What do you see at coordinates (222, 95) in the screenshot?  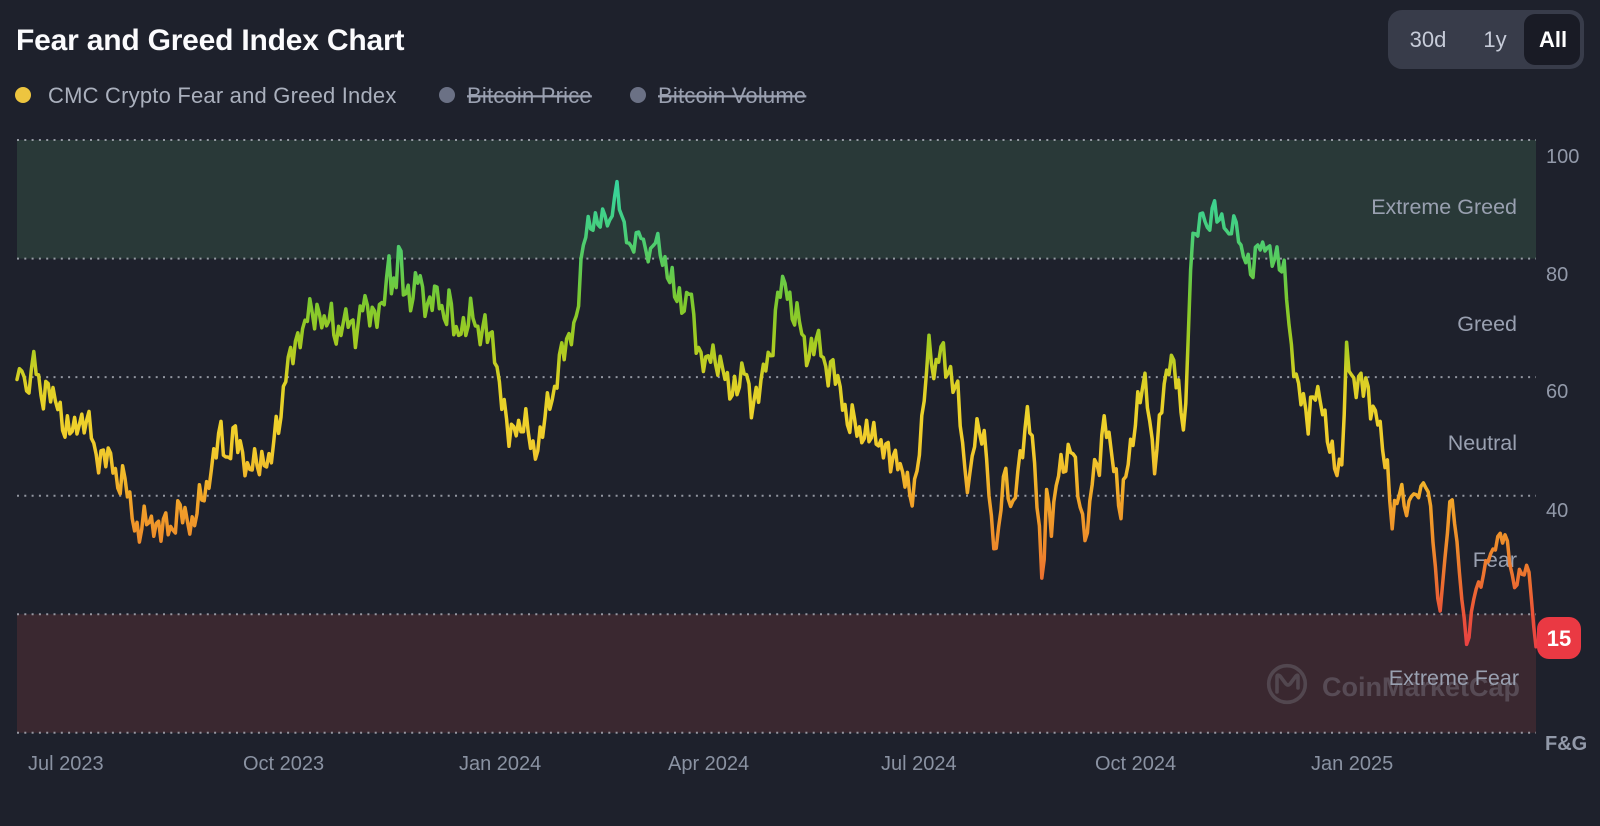 I see `svg-text:CMC Crypto Fear and Greed Inde: CMC Crypto Fear and Greed Index` at bounding box center [222, 95].